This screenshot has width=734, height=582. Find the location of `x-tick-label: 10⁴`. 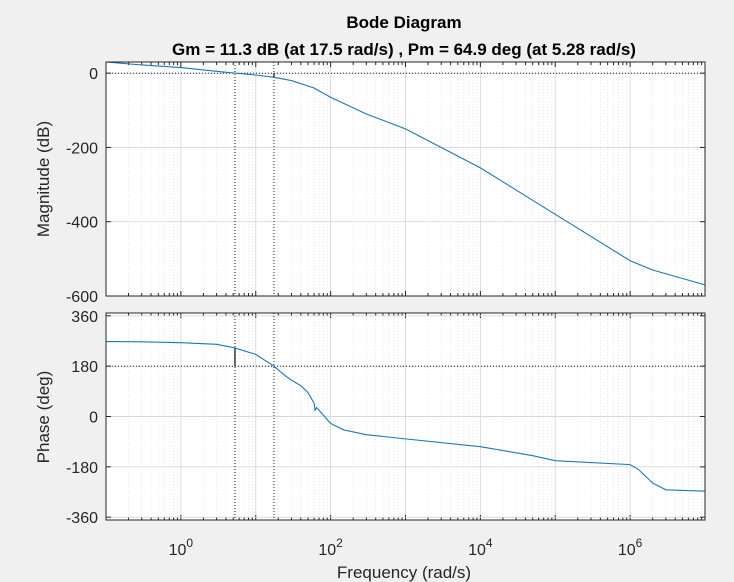

x-tick-label: 10⁴ is located at coordinates (480, 547).